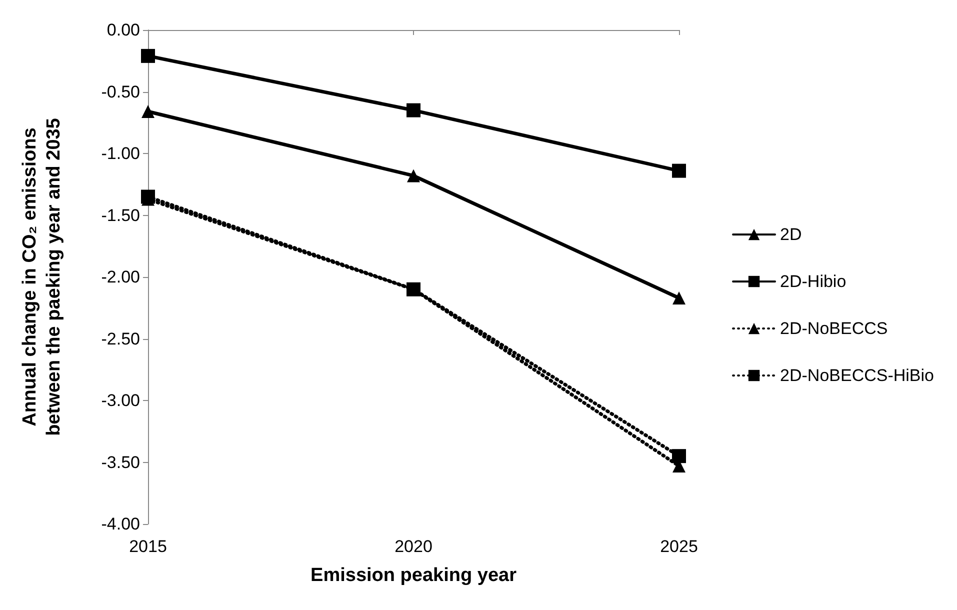 Image resolution: width=957 pixels, height=610 pixels. What do you see at coordinates (120, 215) in the screenshot?
I see `y-tick-label: -1.50` at bounding box center [120, 215].